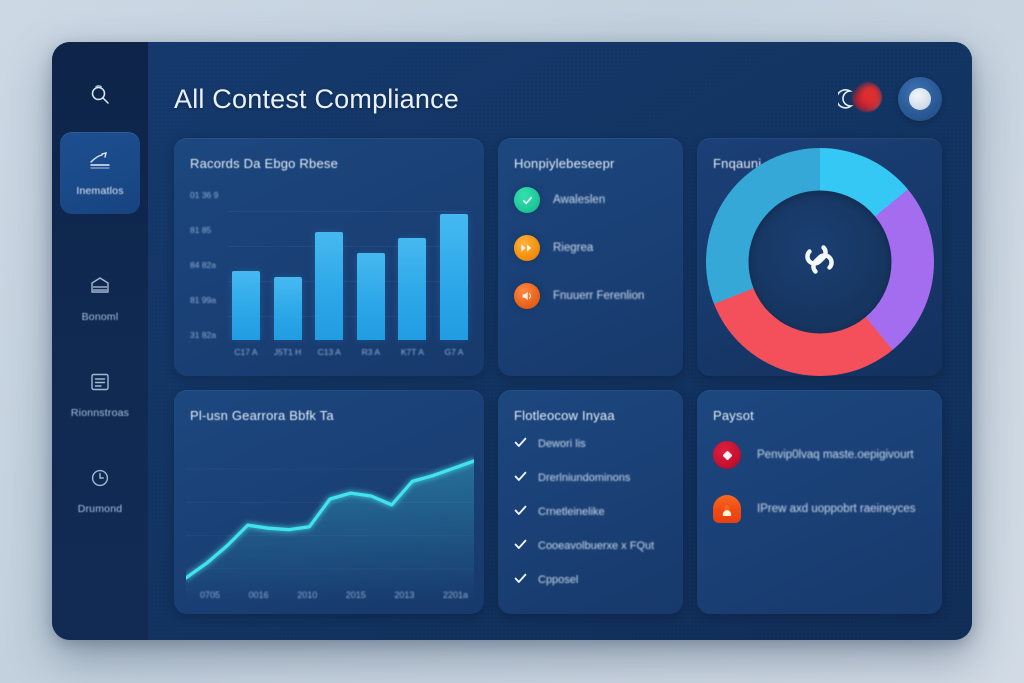  What do you see at coordinates (100, 413) in the screenshot?
I see `sidebar-item-label: Rionnstroas` at bounding box center [100, 413].